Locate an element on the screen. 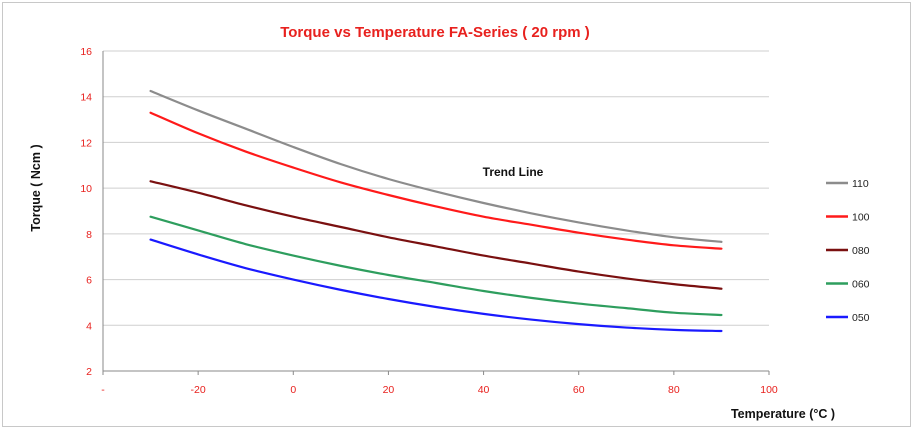 This screenshot has height=431, width=915. y-tick-label: 6 is located at coordinates (89, 281).